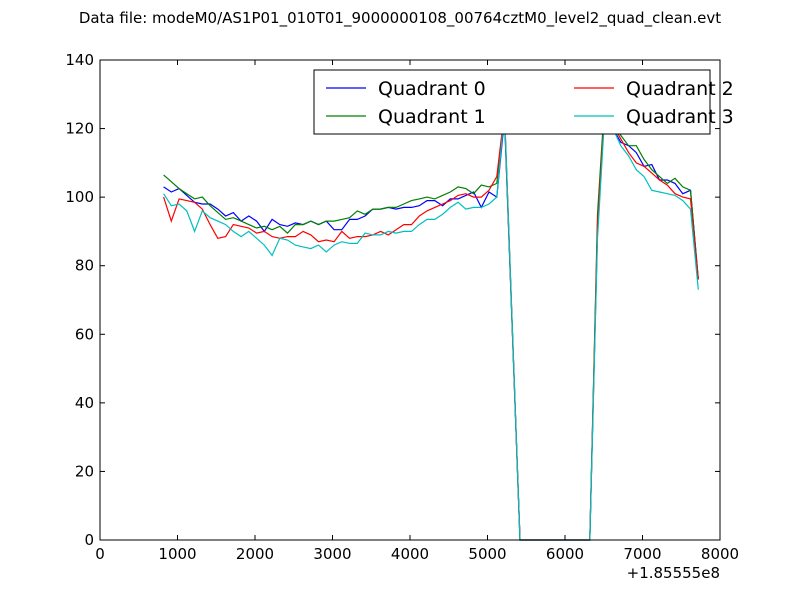 Image resolution: width=800 pixels, height=600 pixels. I want to click on y-tick-label: 140, so click(79, 60).